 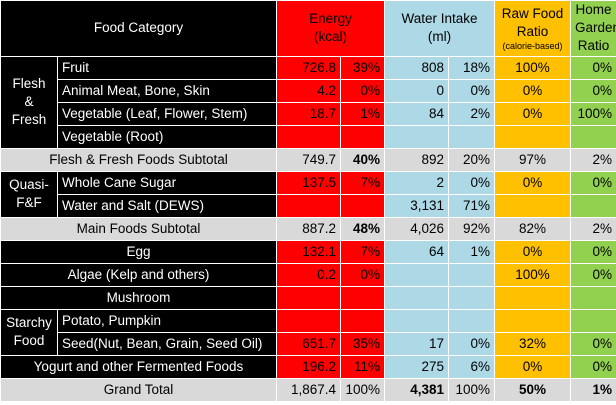 I want to click on water-percent: 1%, so click(x=471, y=251).